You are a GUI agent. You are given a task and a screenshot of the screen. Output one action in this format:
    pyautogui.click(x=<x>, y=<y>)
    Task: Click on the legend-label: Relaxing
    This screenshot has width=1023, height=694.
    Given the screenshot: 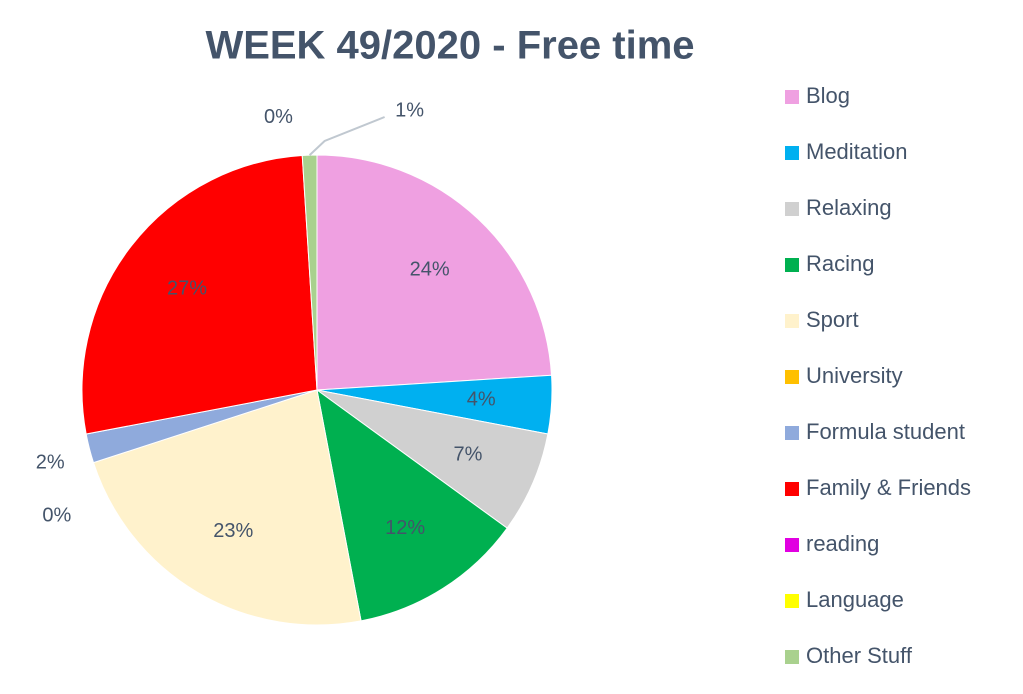 What is the action you would take?
    pyautogui.click(x=849, y=207)
    